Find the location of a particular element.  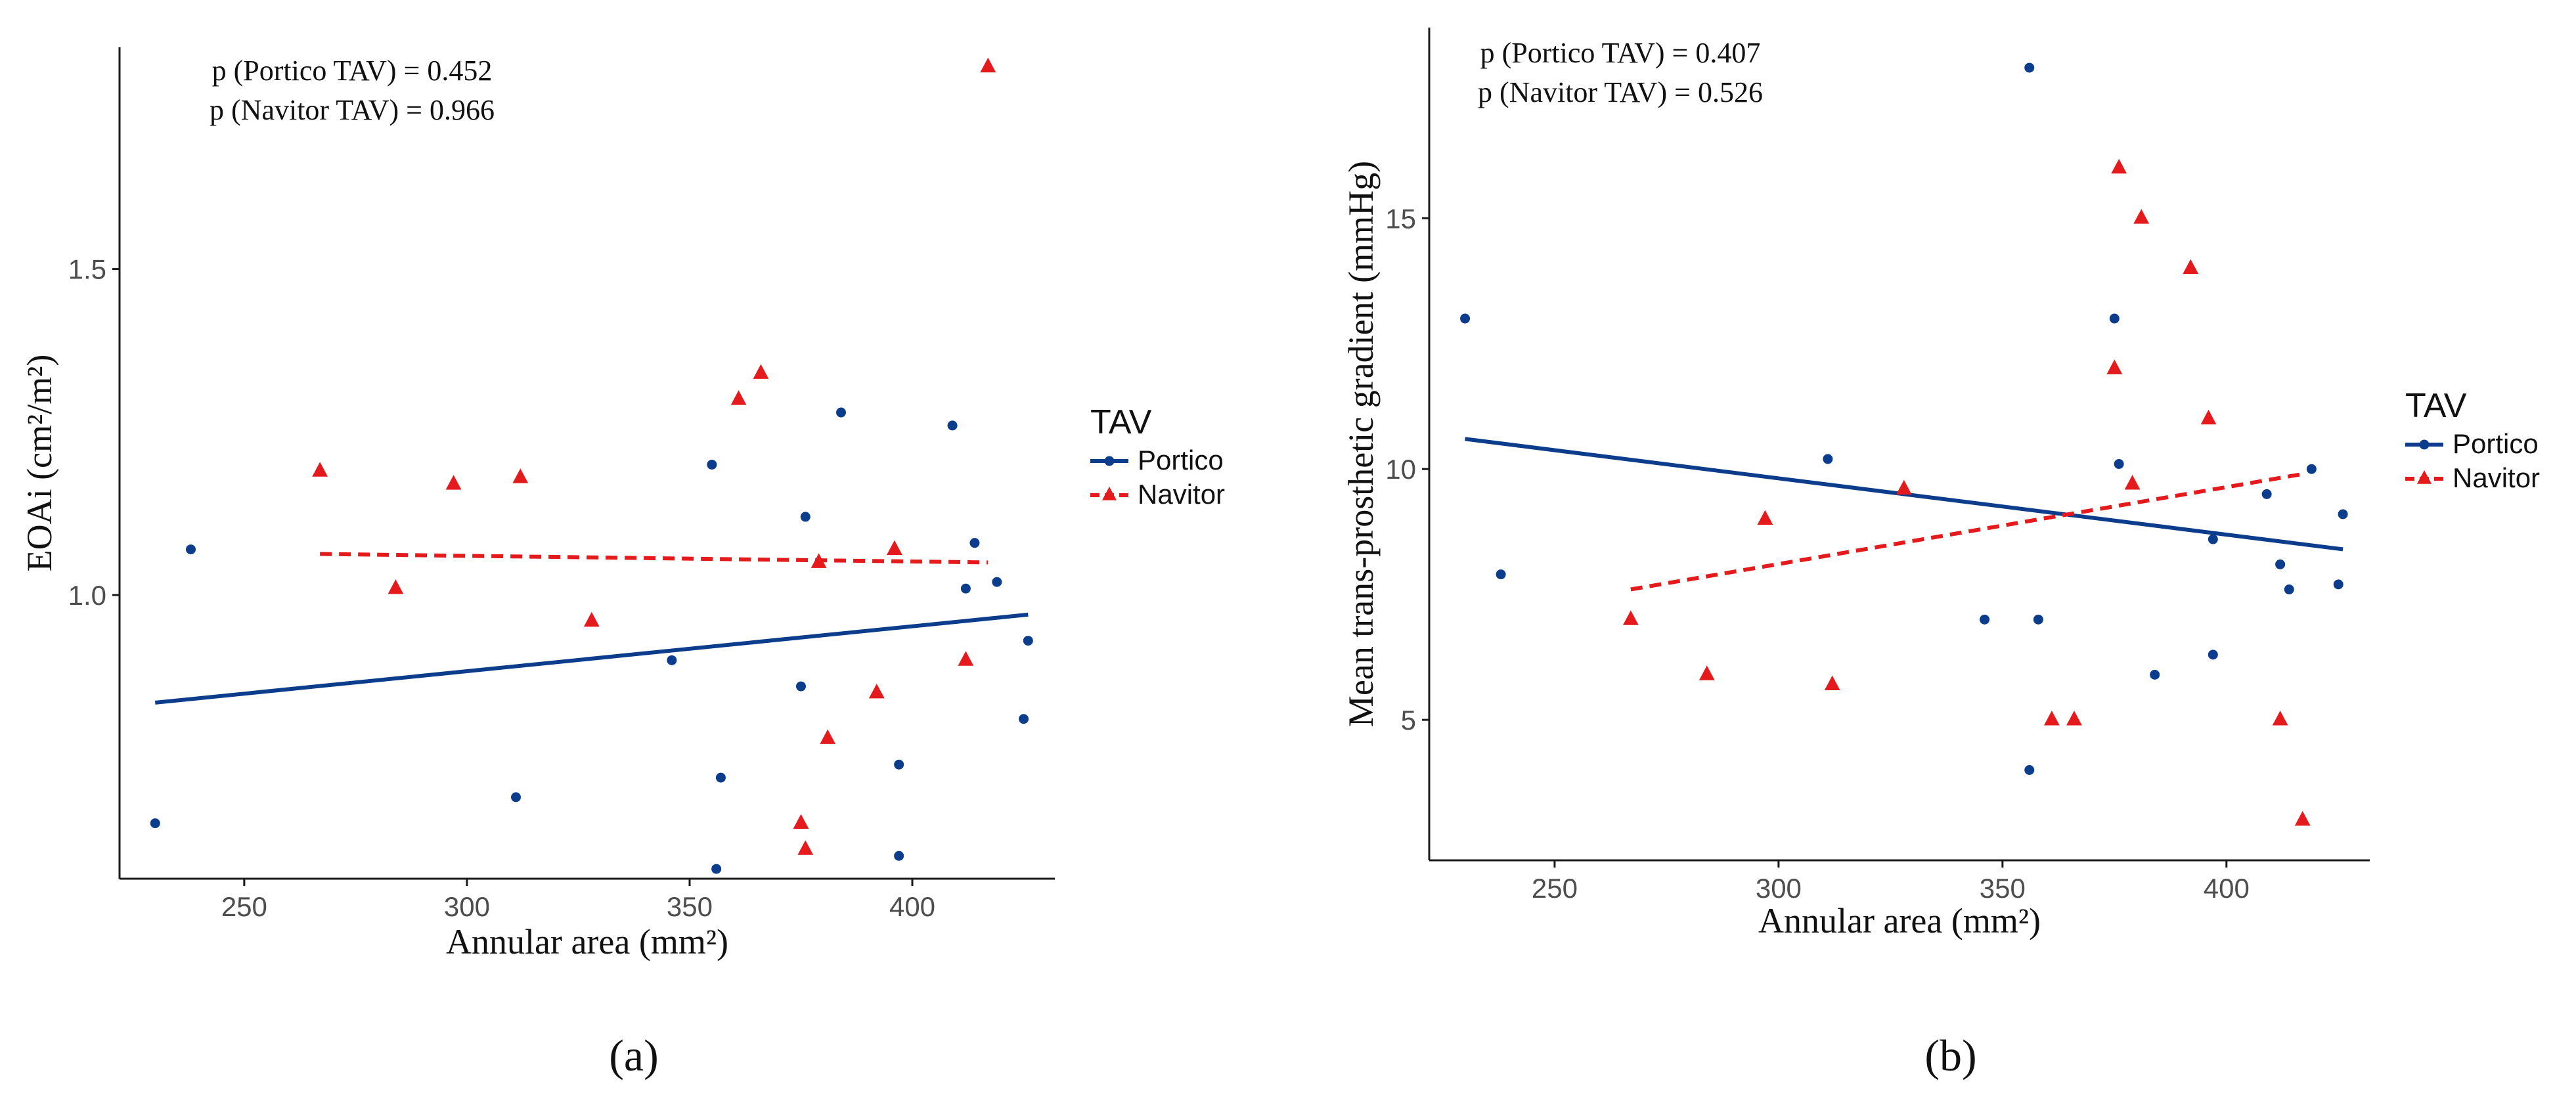

y-tick-label: 1.5 is located at coordinates (87, 269).